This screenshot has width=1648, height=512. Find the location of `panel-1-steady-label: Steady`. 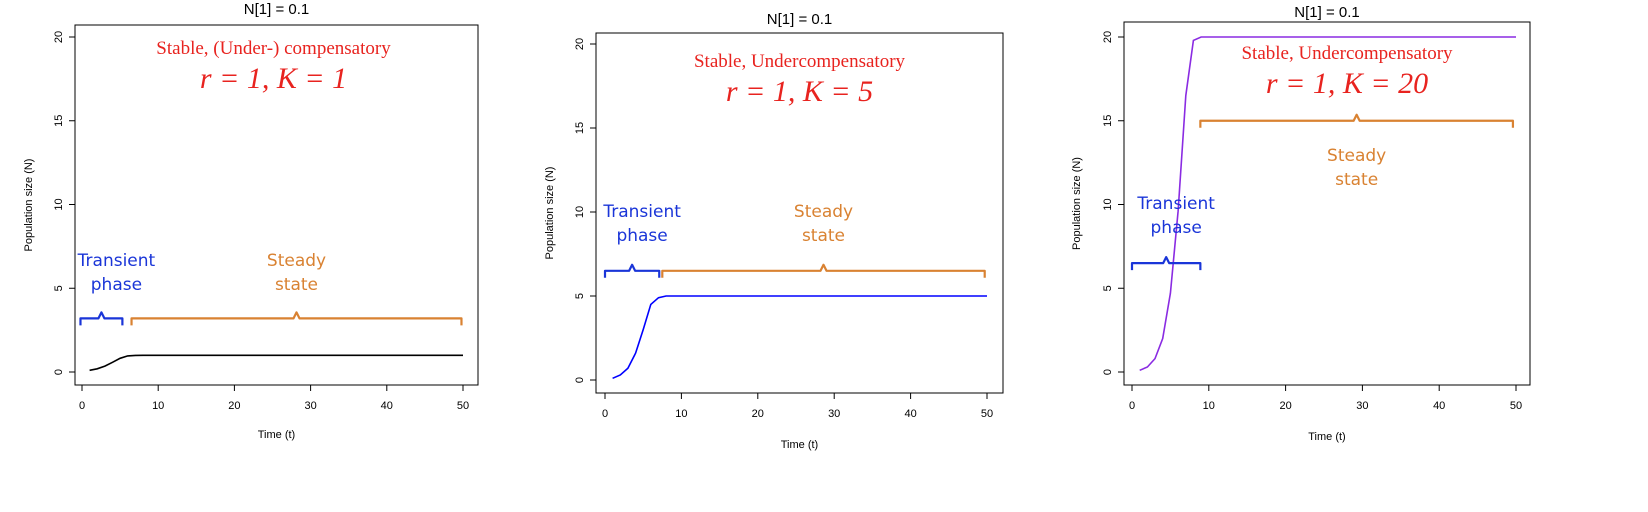

panel-1-steady-label: Steady is located at coordinates (296, 261).